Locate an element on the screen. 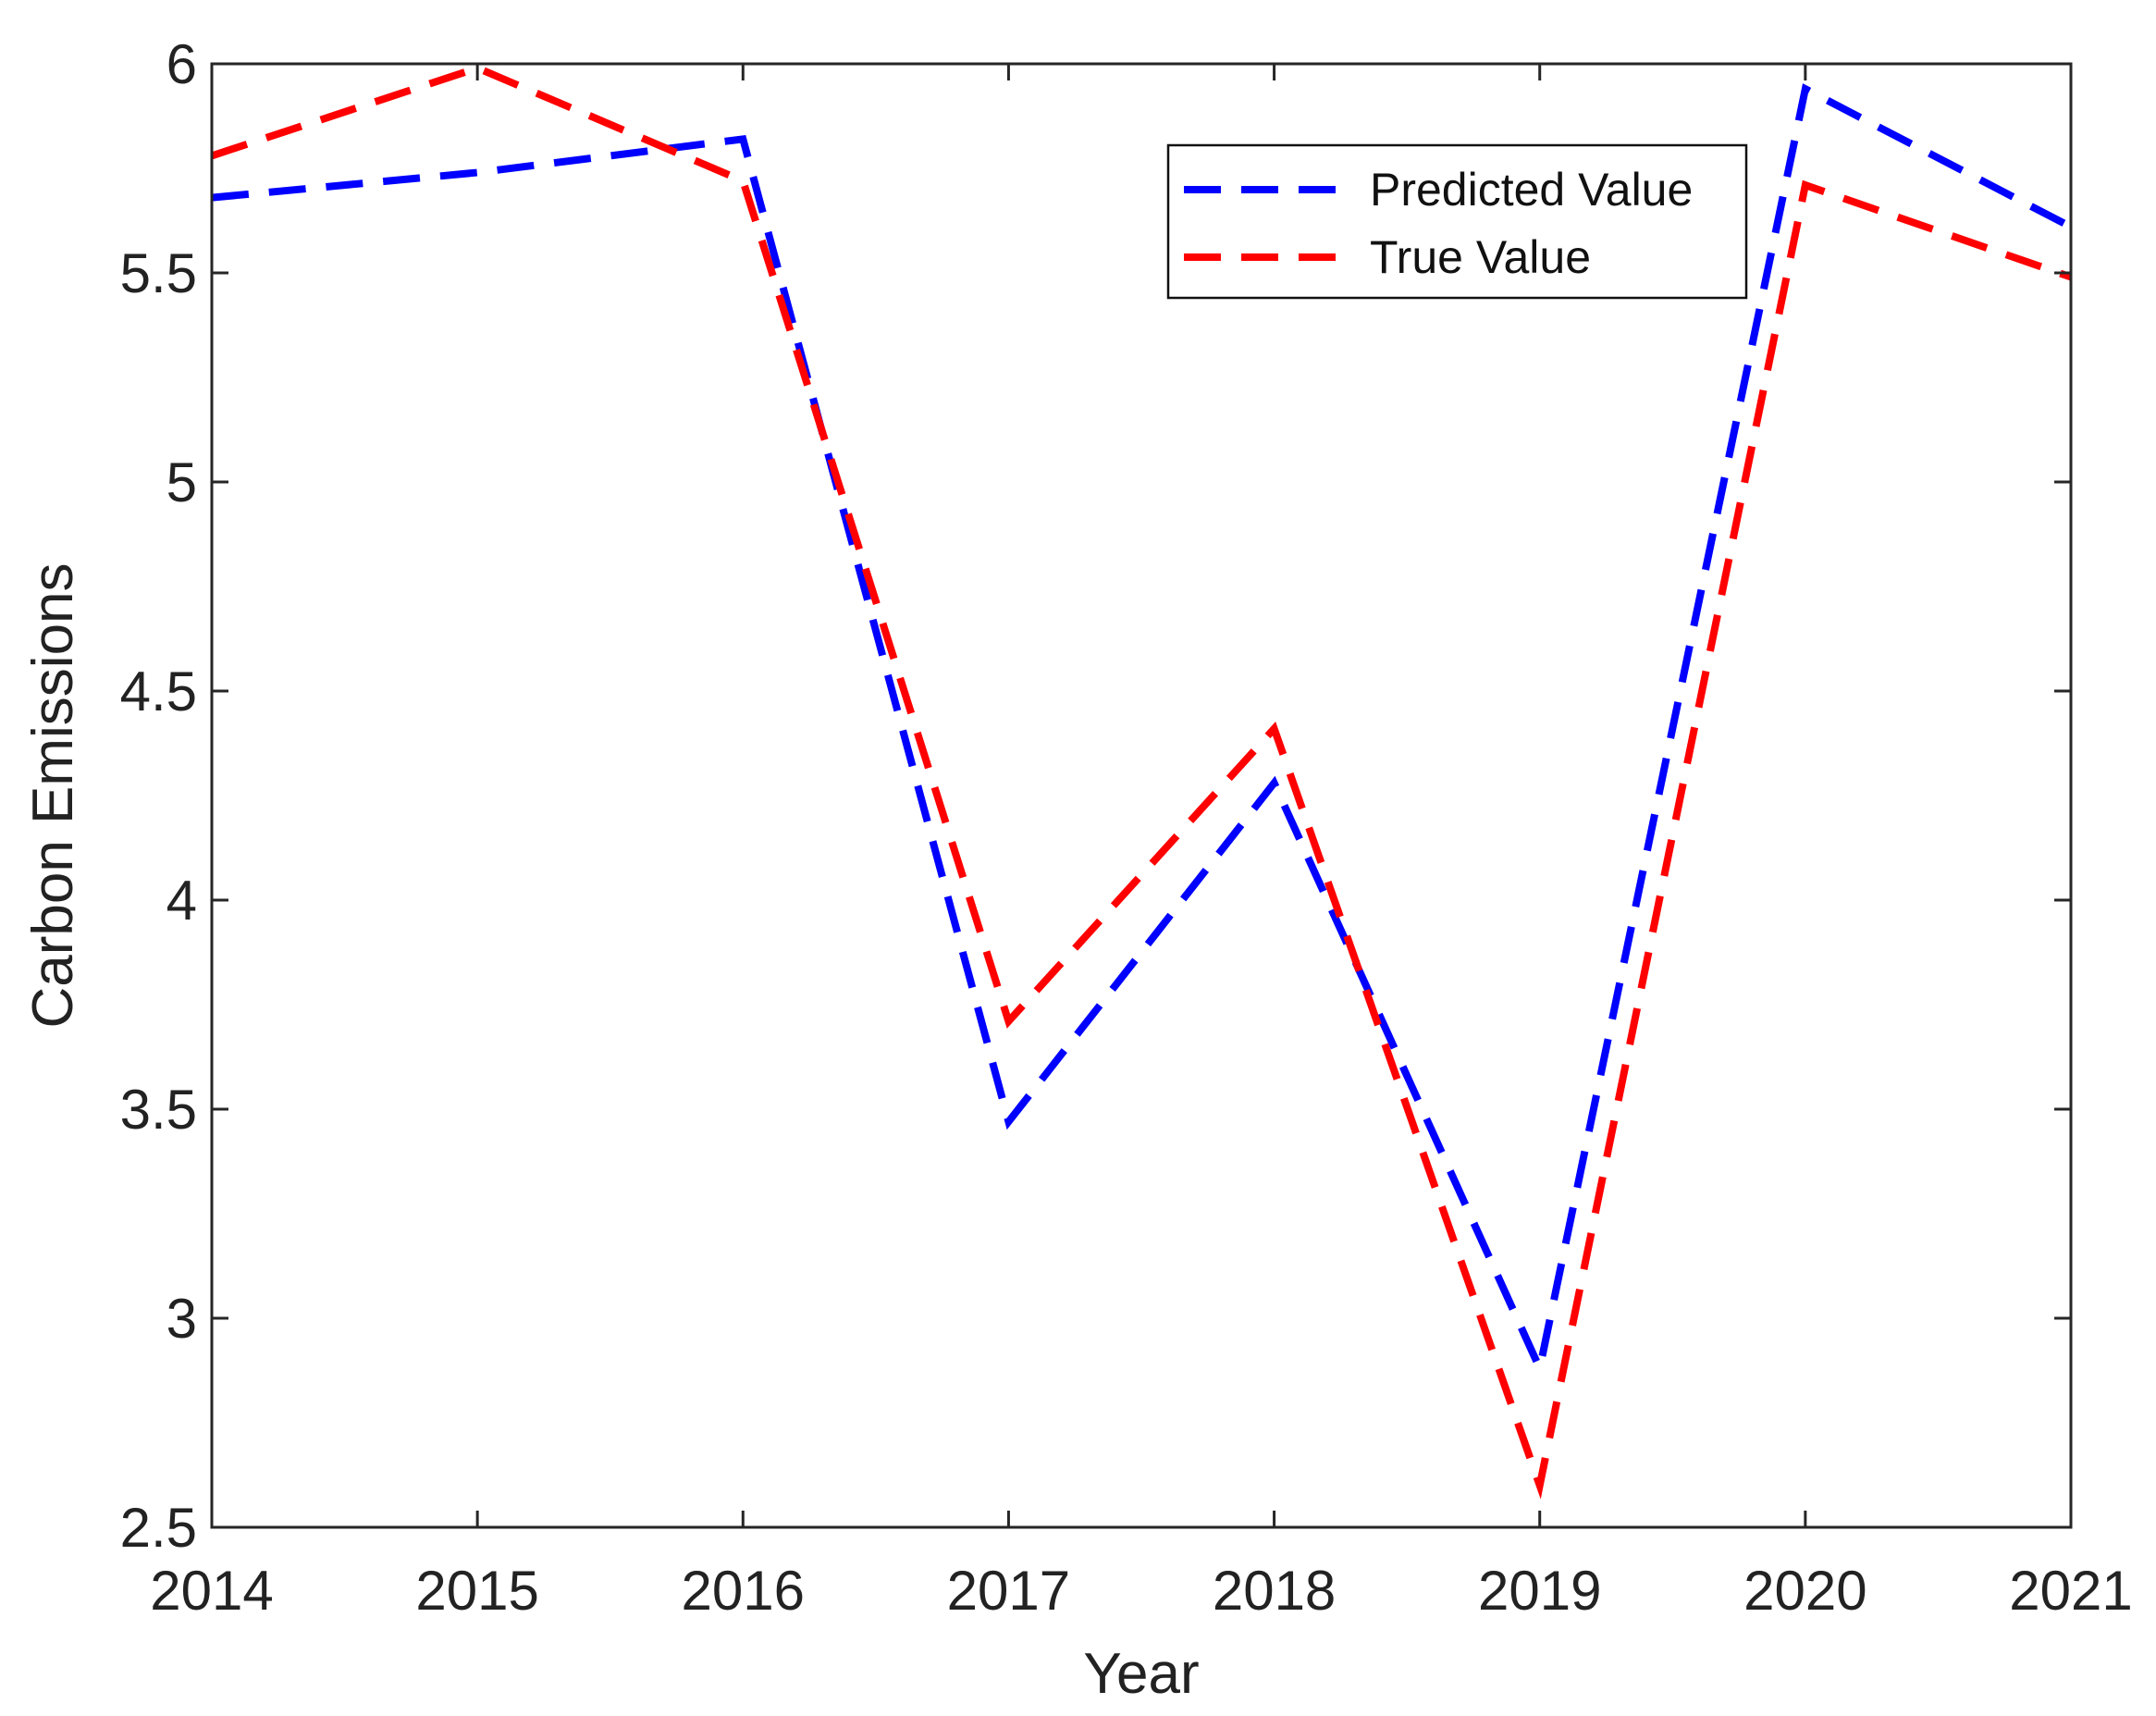  x-tick-label: 2021 is located at coordinates (2070, 1591).